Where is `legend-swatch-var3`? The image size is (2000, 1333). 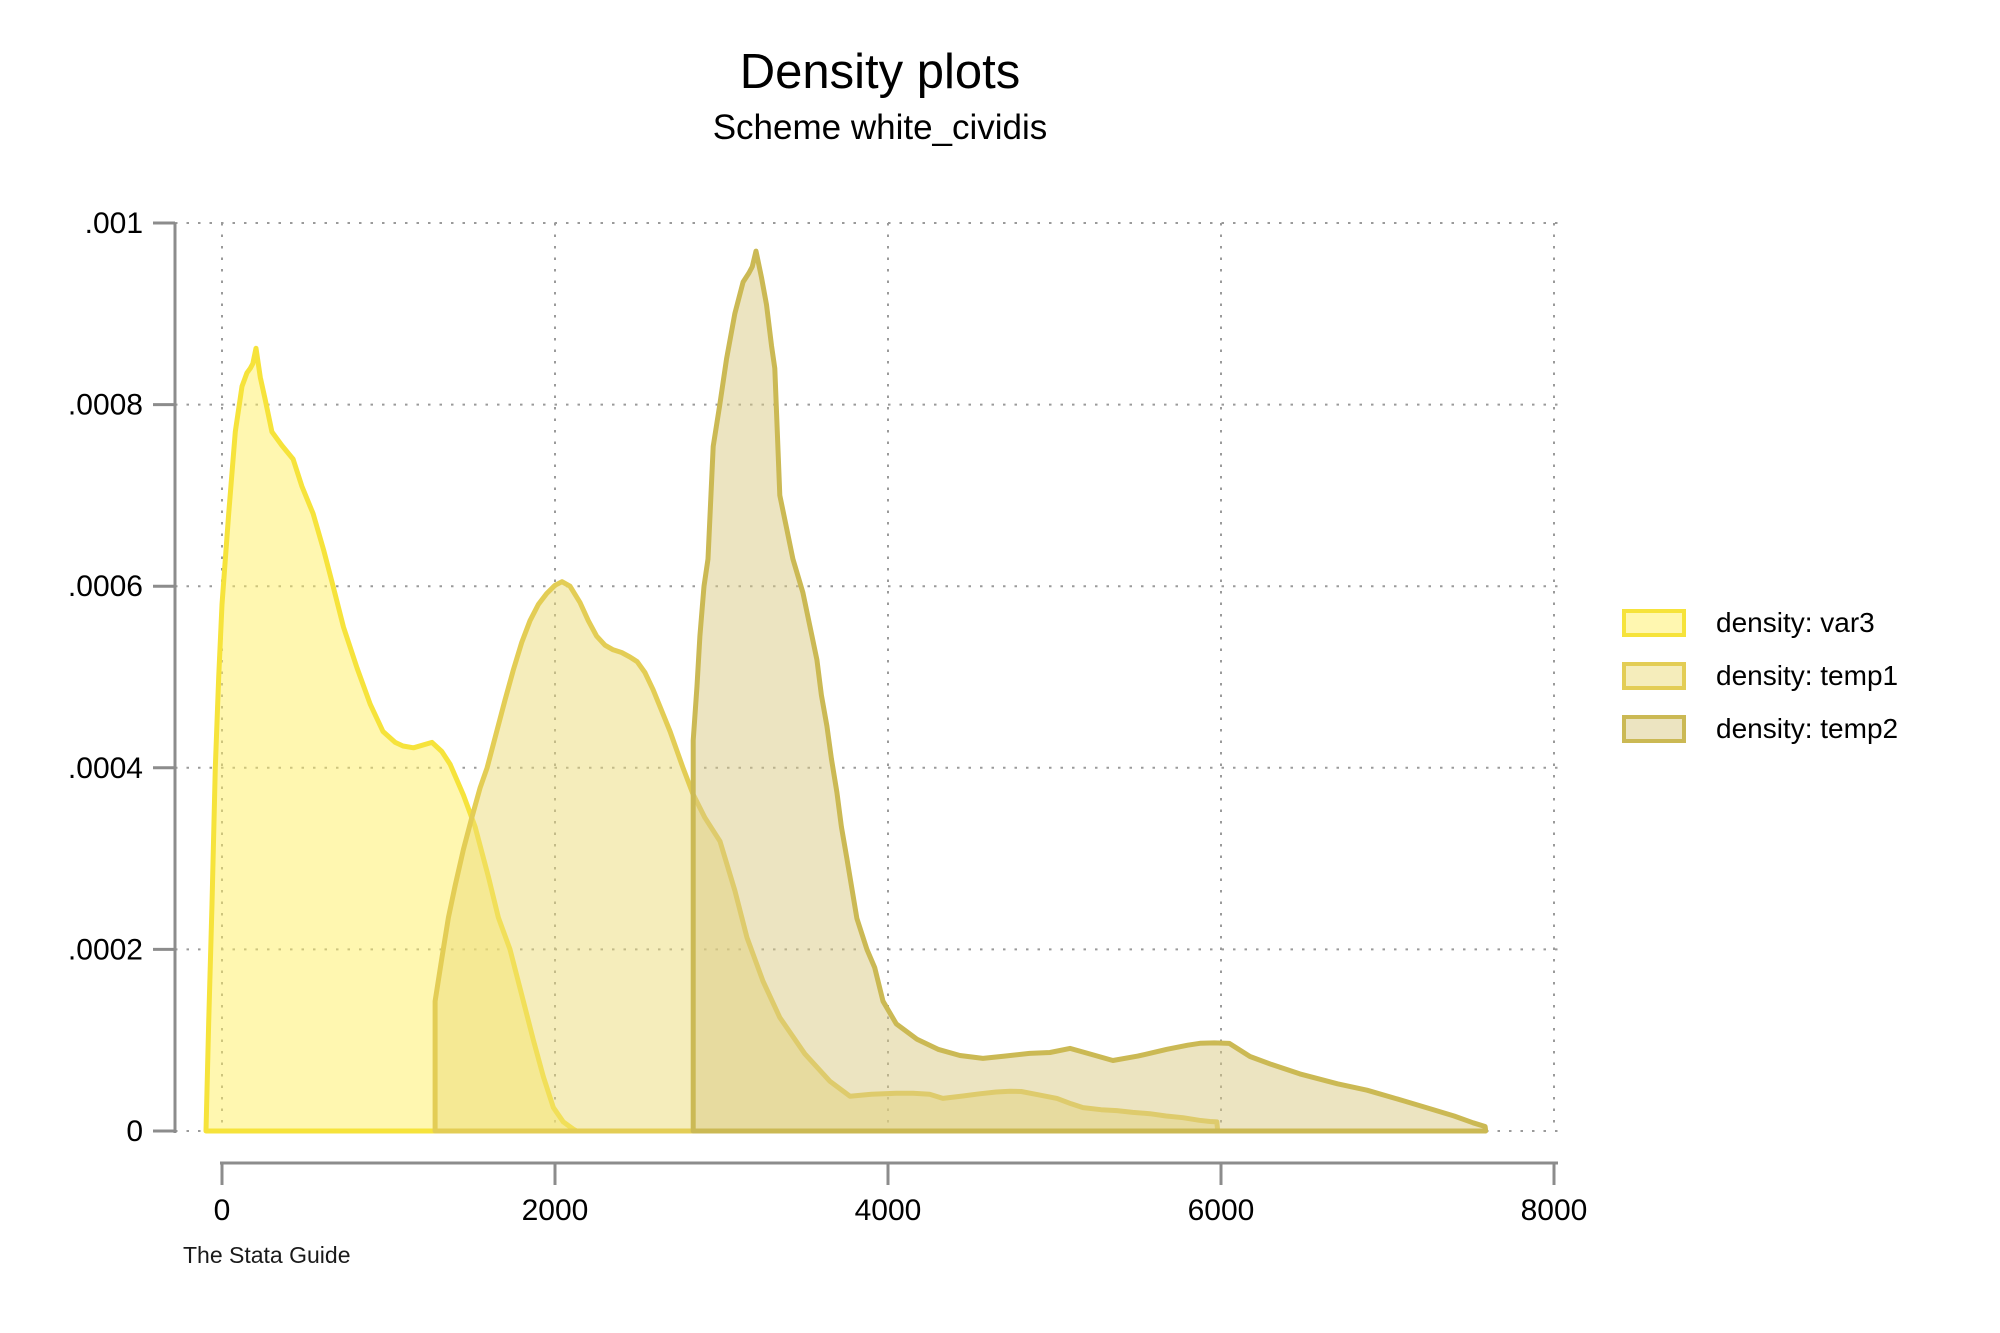 legend-swatch-var3 is located at coordinates (1654, 623).